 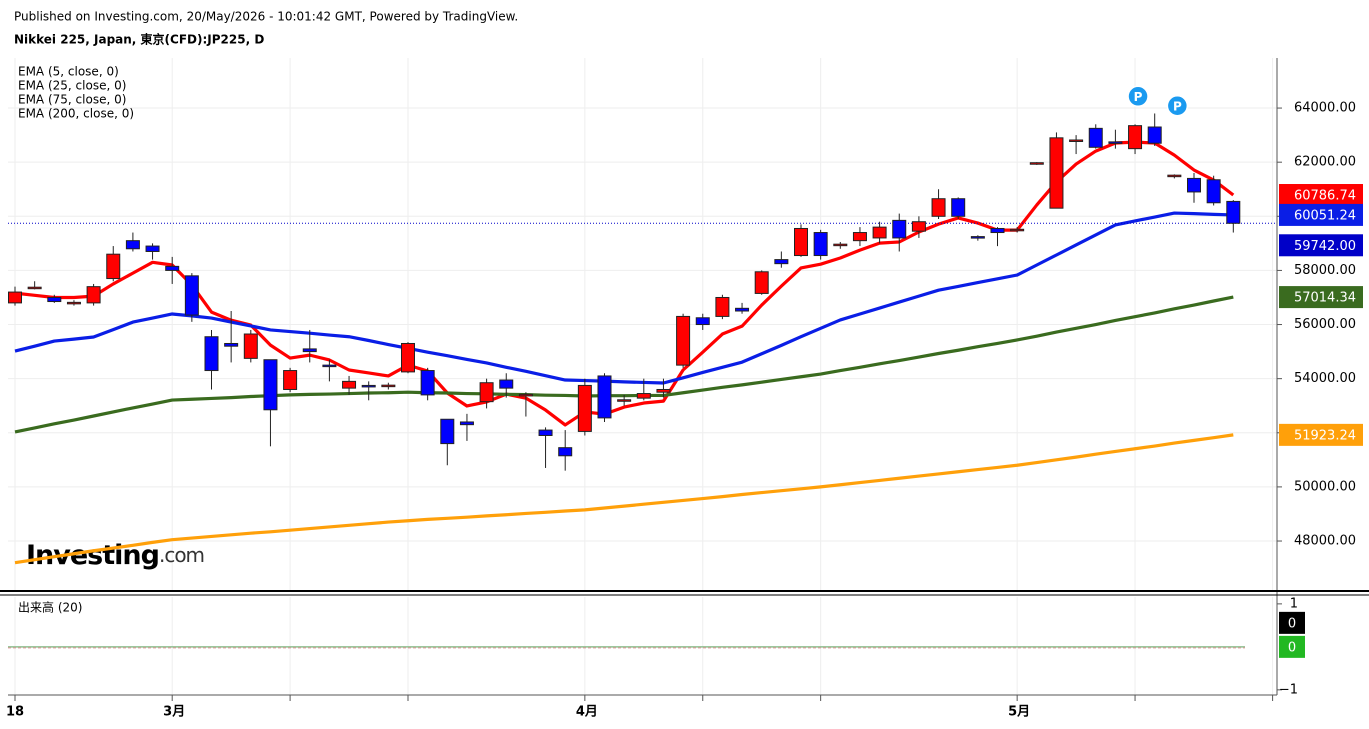 What do you see at coordinates (1325, 541) in the screenshot?
I see `y-tick-label: 48000.00` at bounding box center [1325, 541].